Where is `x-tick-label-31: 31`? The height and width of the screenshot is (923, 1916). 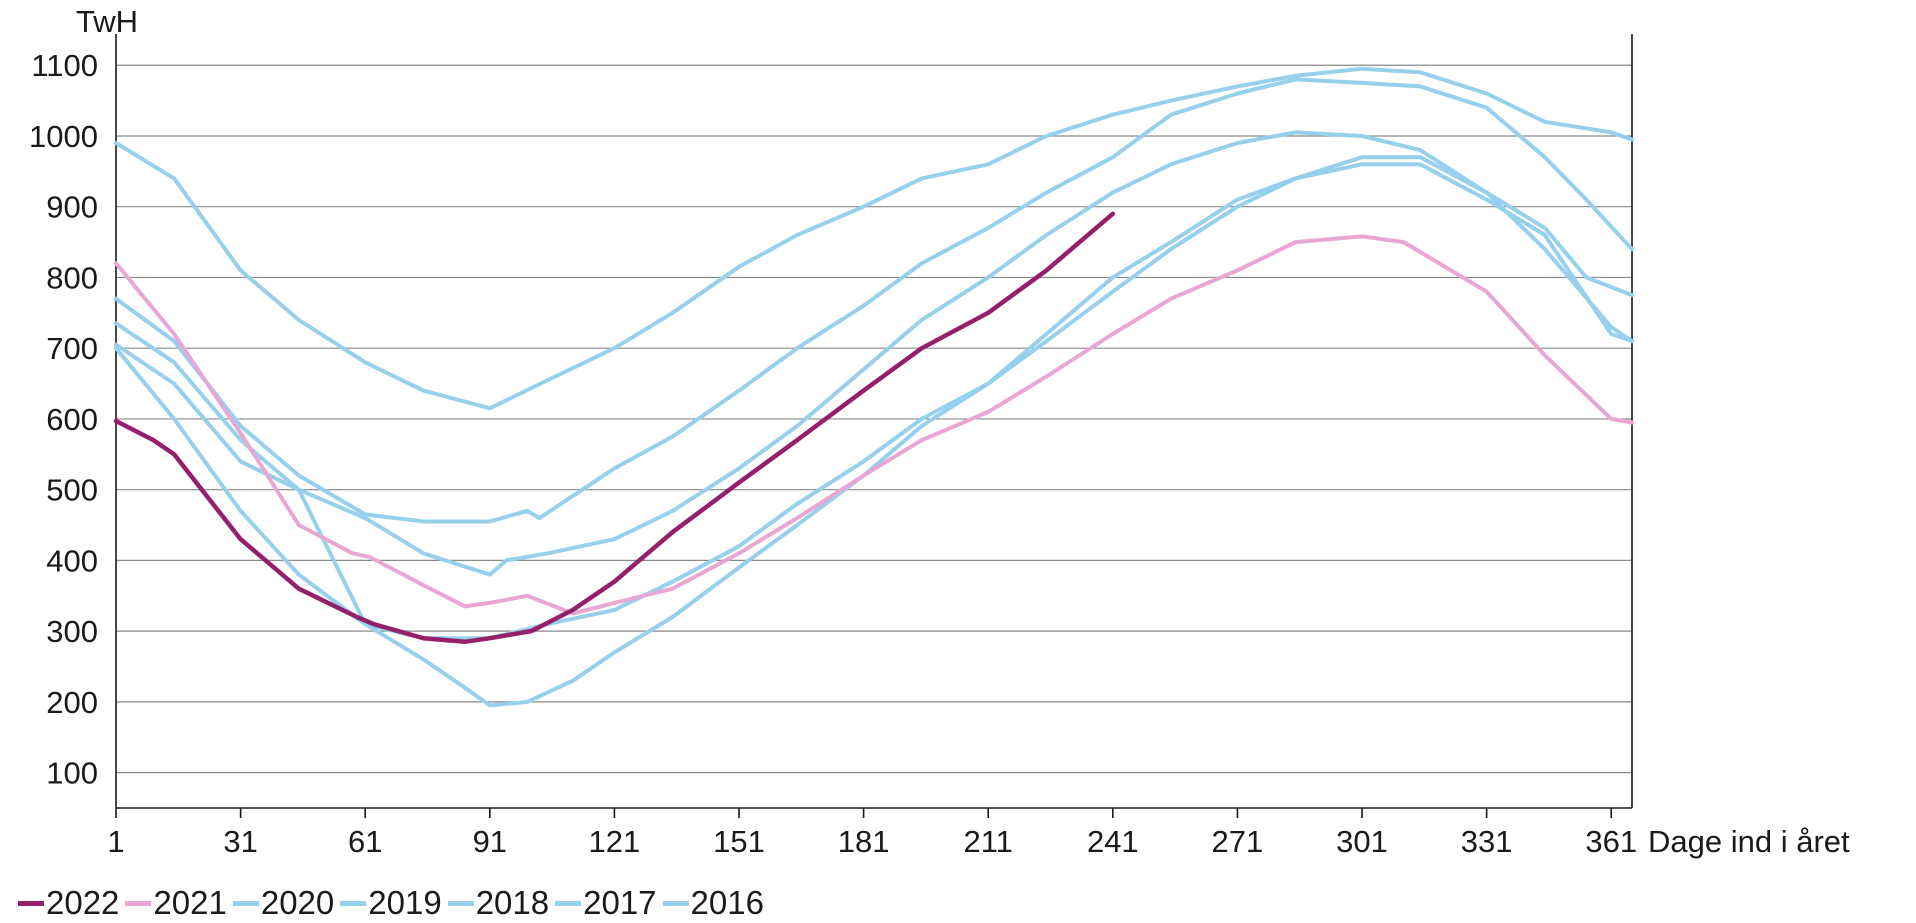 x-tick-label-31: 31 is located at coordinates (240, 841).